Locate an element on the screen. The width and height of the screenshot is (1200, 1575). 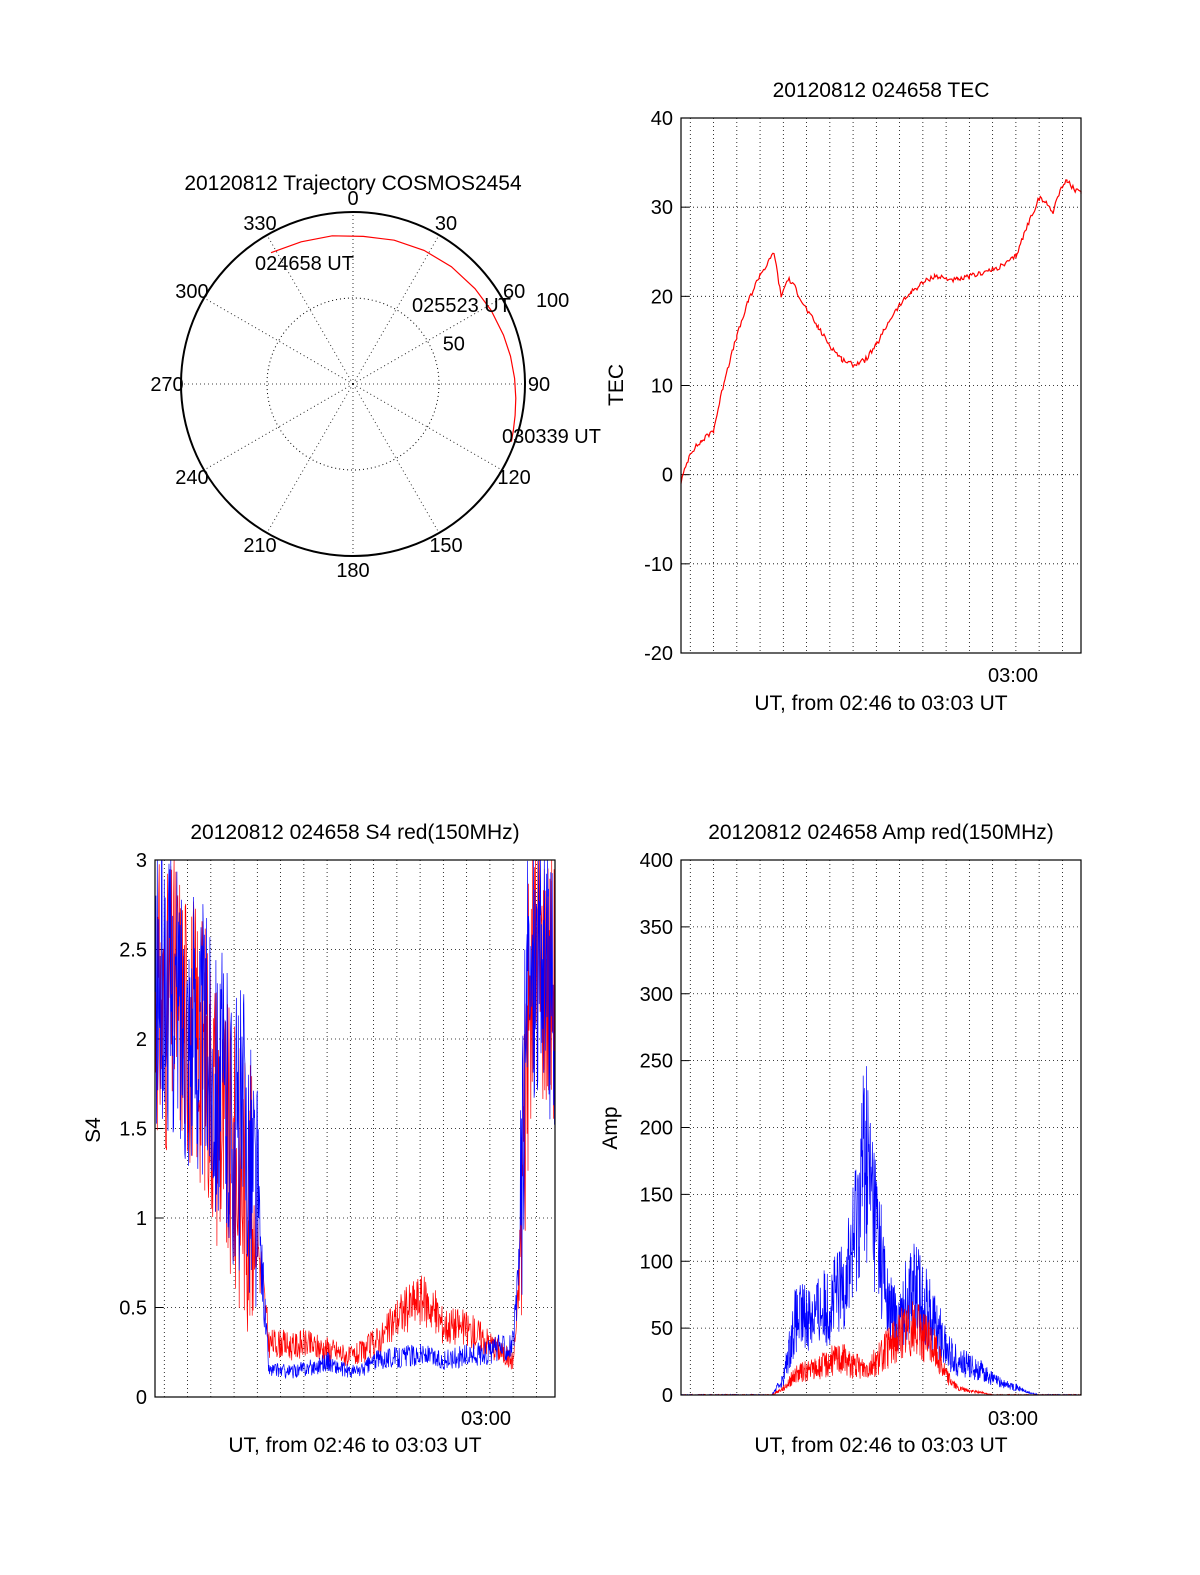
polar-inner-ring is located at coordinates (353, 384).